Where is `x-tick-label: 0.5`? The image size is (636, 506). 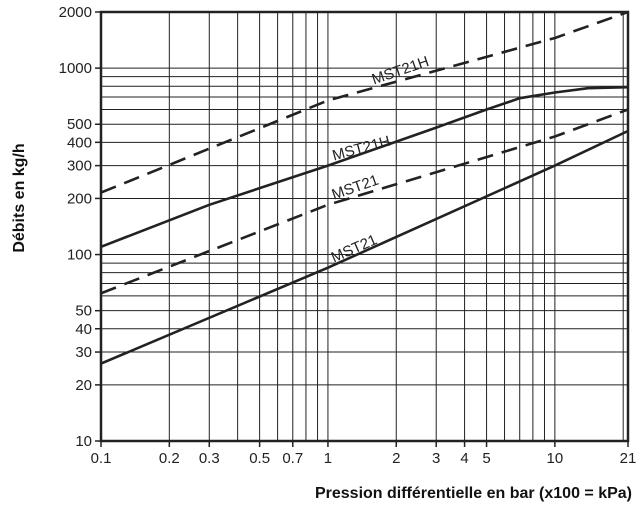
x-tick-label: 0.5 is located at coordinates (259, 458).